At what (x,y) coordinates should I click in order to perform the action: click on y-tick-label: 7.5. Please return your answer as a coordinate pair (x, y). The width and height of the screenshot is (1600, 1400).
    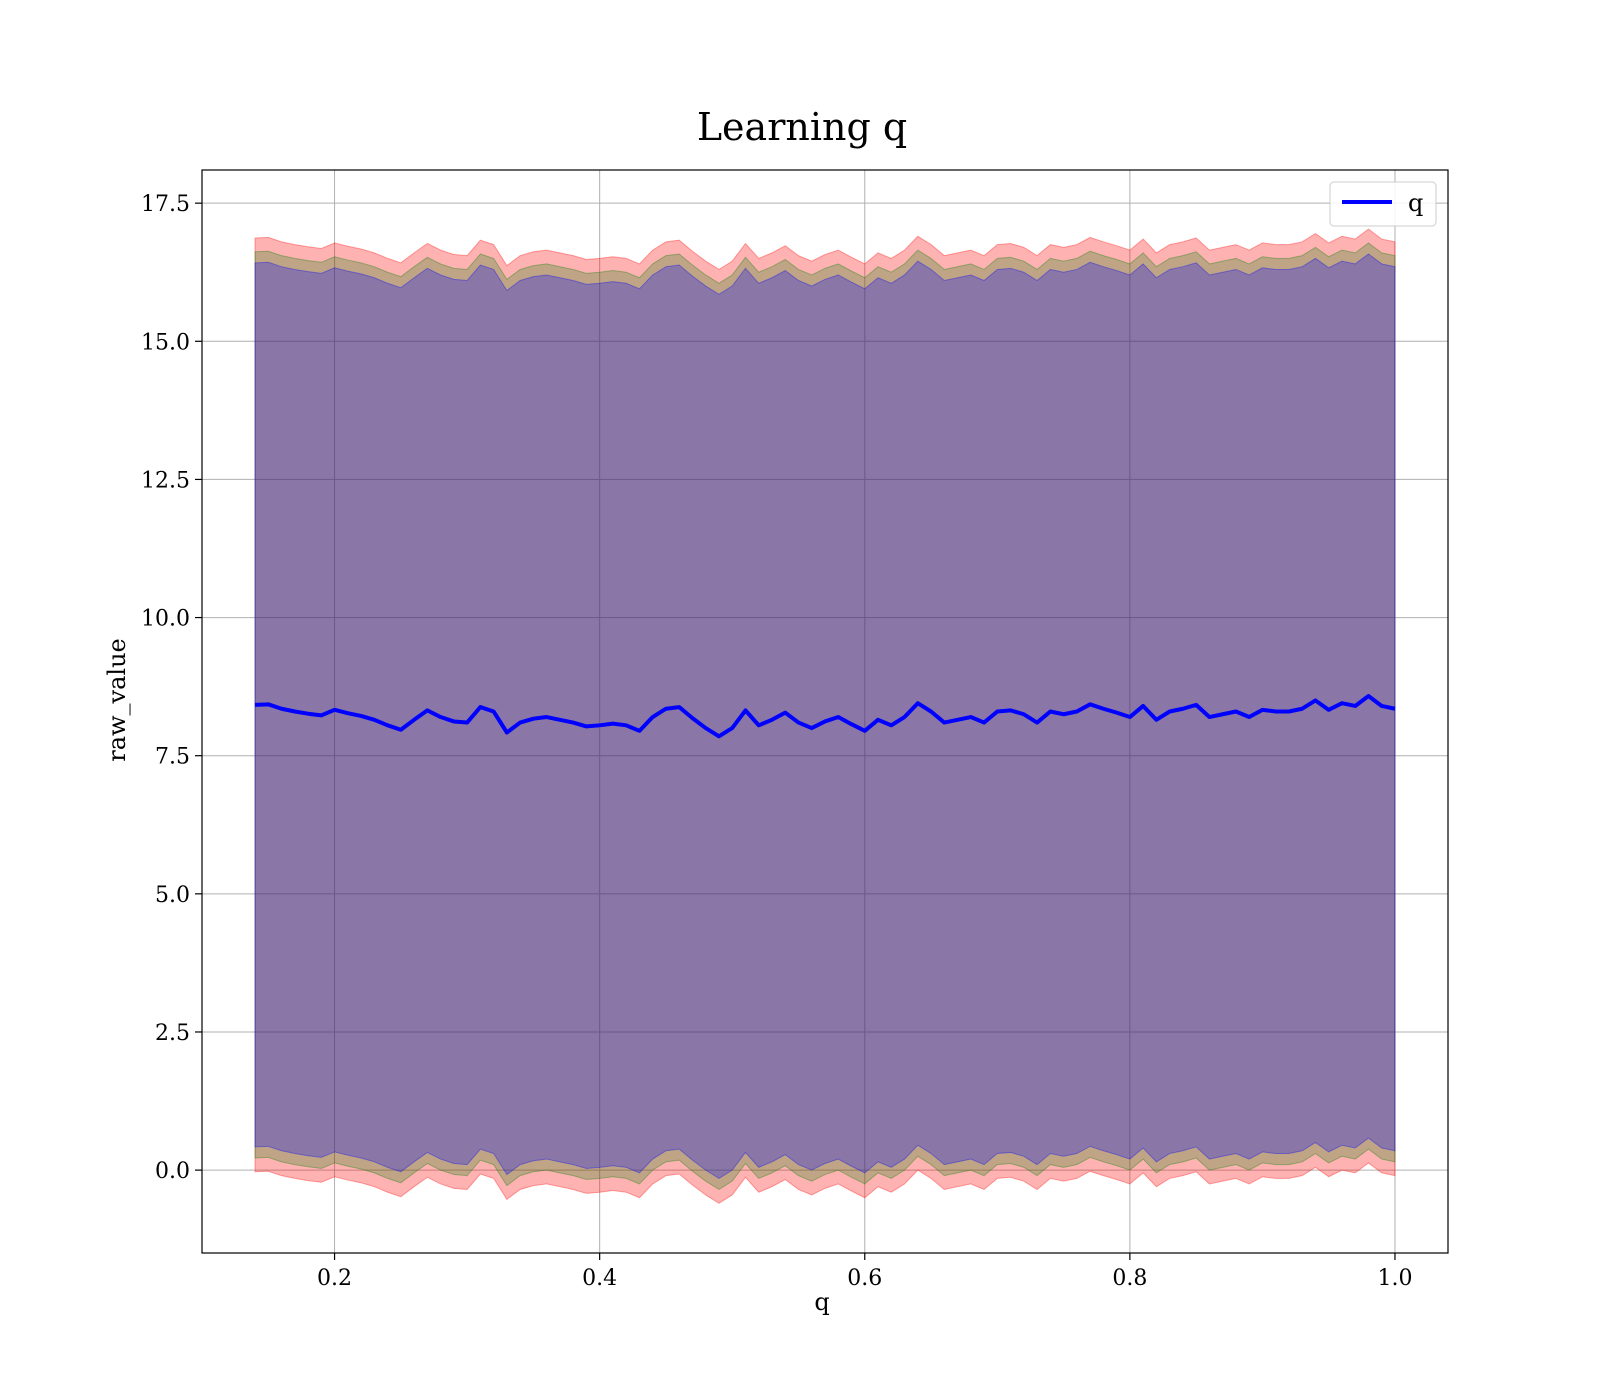
    Looking at the image, I should click on (172, 757).